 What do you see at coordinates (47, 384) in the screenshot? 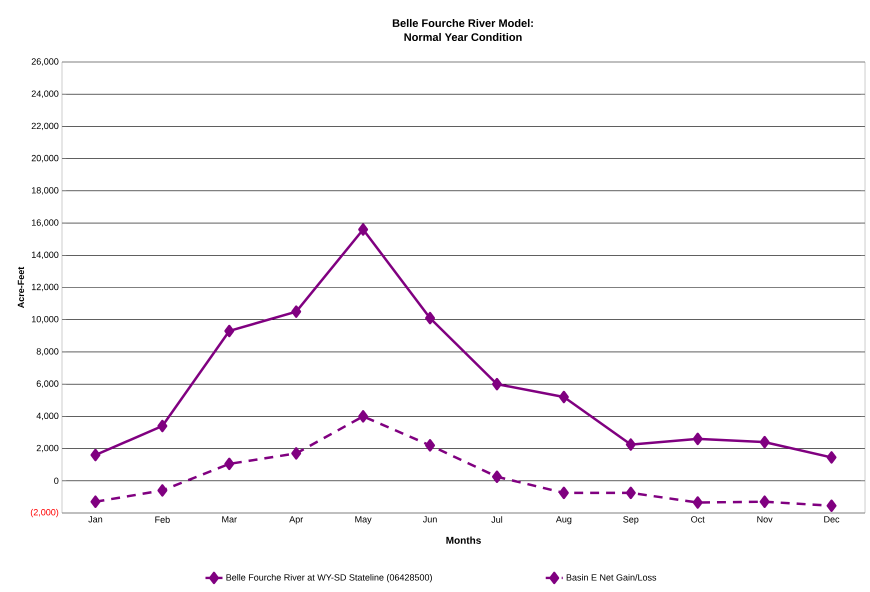
I see `y-tick-label: 6,000` at bounding box center [47, 384].